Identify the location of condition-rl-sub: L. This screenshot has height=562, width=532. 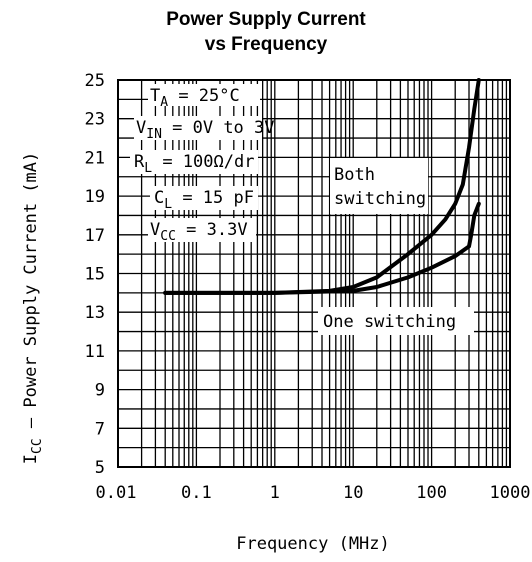
(148, 168).